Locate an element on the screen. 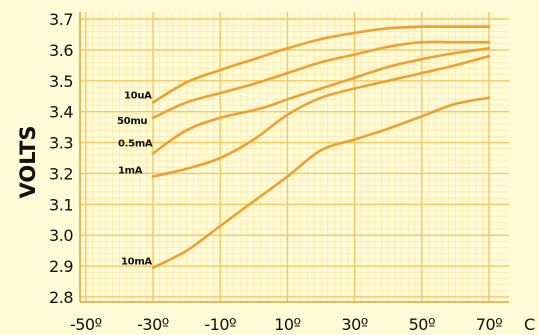  y-tick-label: 3.0 is located at coordinates (61, 235).